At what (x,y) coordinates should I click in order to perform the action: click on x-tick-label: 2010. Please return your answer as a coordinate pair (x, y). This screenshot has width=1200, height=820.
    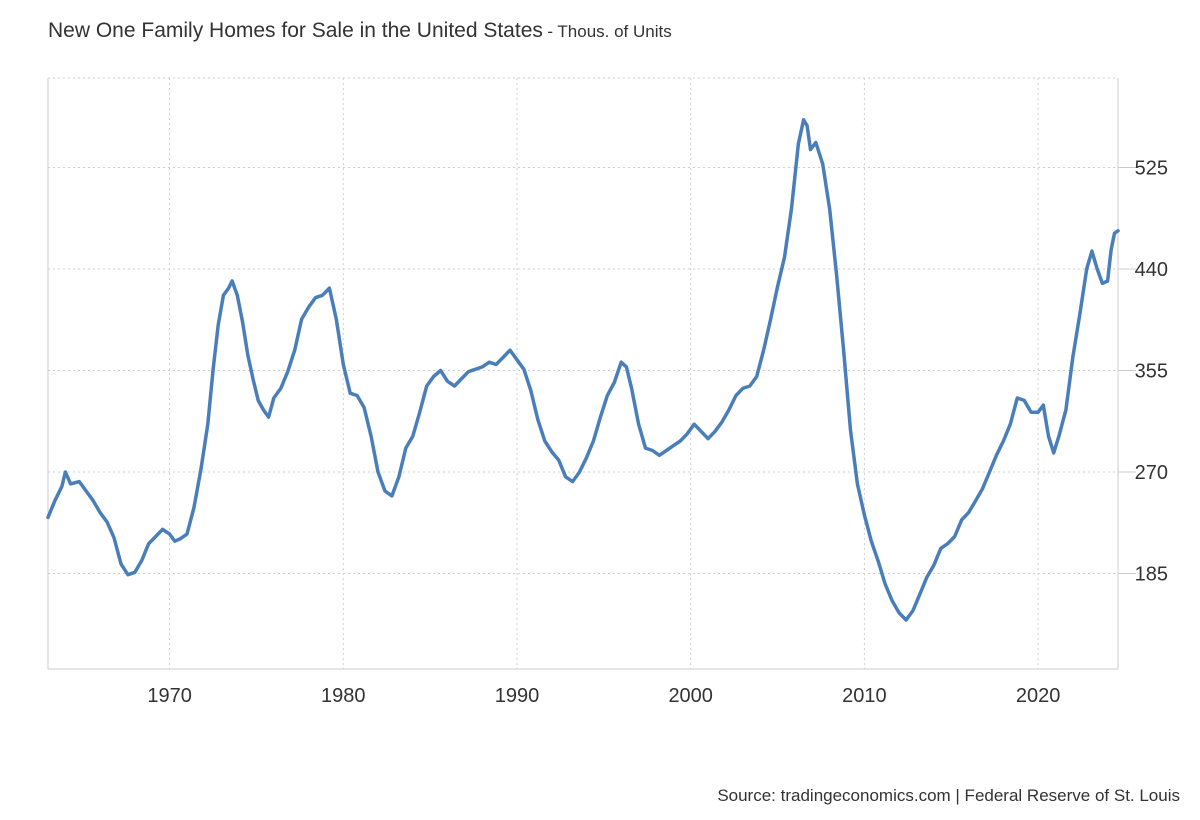
    Looking at the image, I should click on (864, 696).